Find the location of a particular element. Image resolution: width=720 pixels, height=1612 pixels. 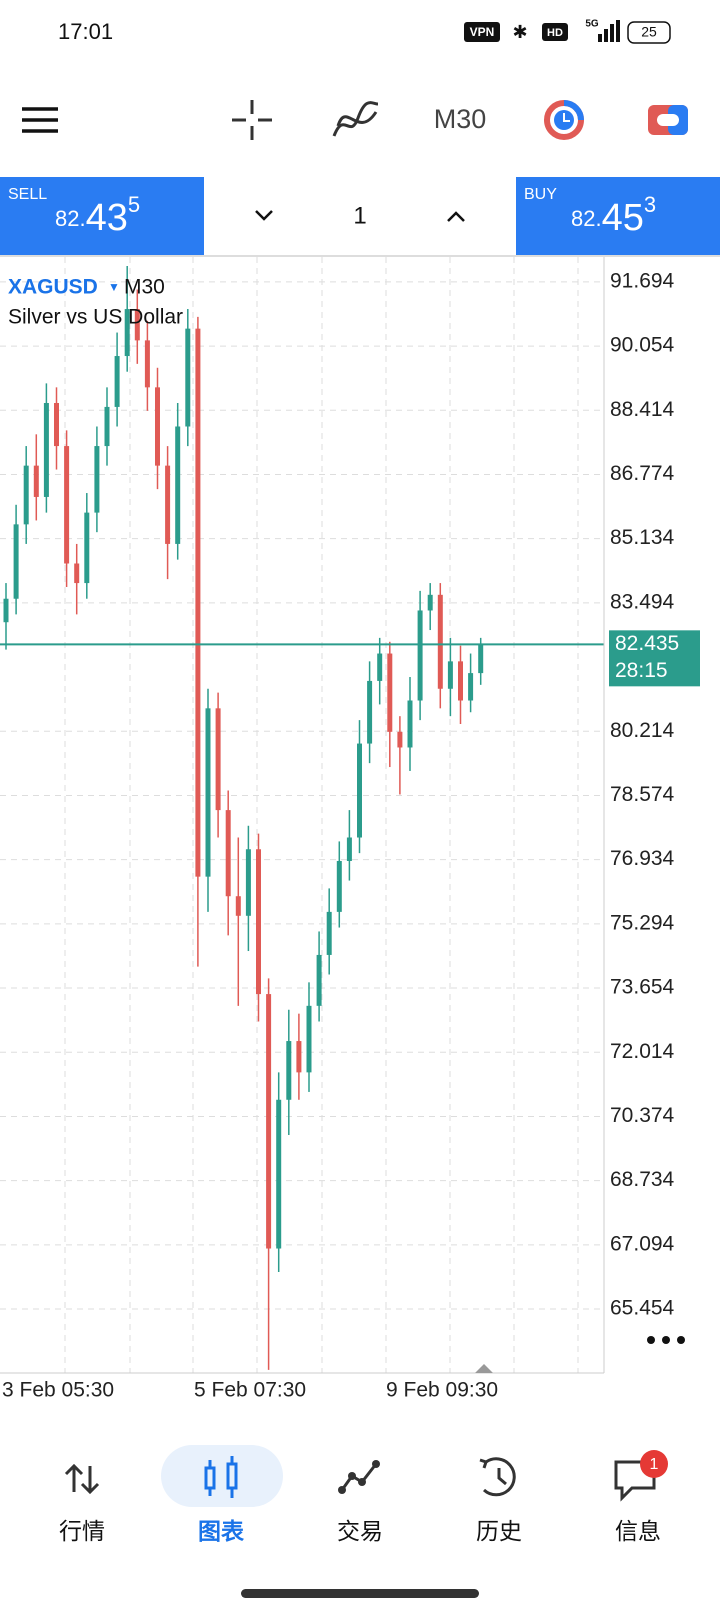

countdown-label: 28:15 is located at coordinates (641, 670).